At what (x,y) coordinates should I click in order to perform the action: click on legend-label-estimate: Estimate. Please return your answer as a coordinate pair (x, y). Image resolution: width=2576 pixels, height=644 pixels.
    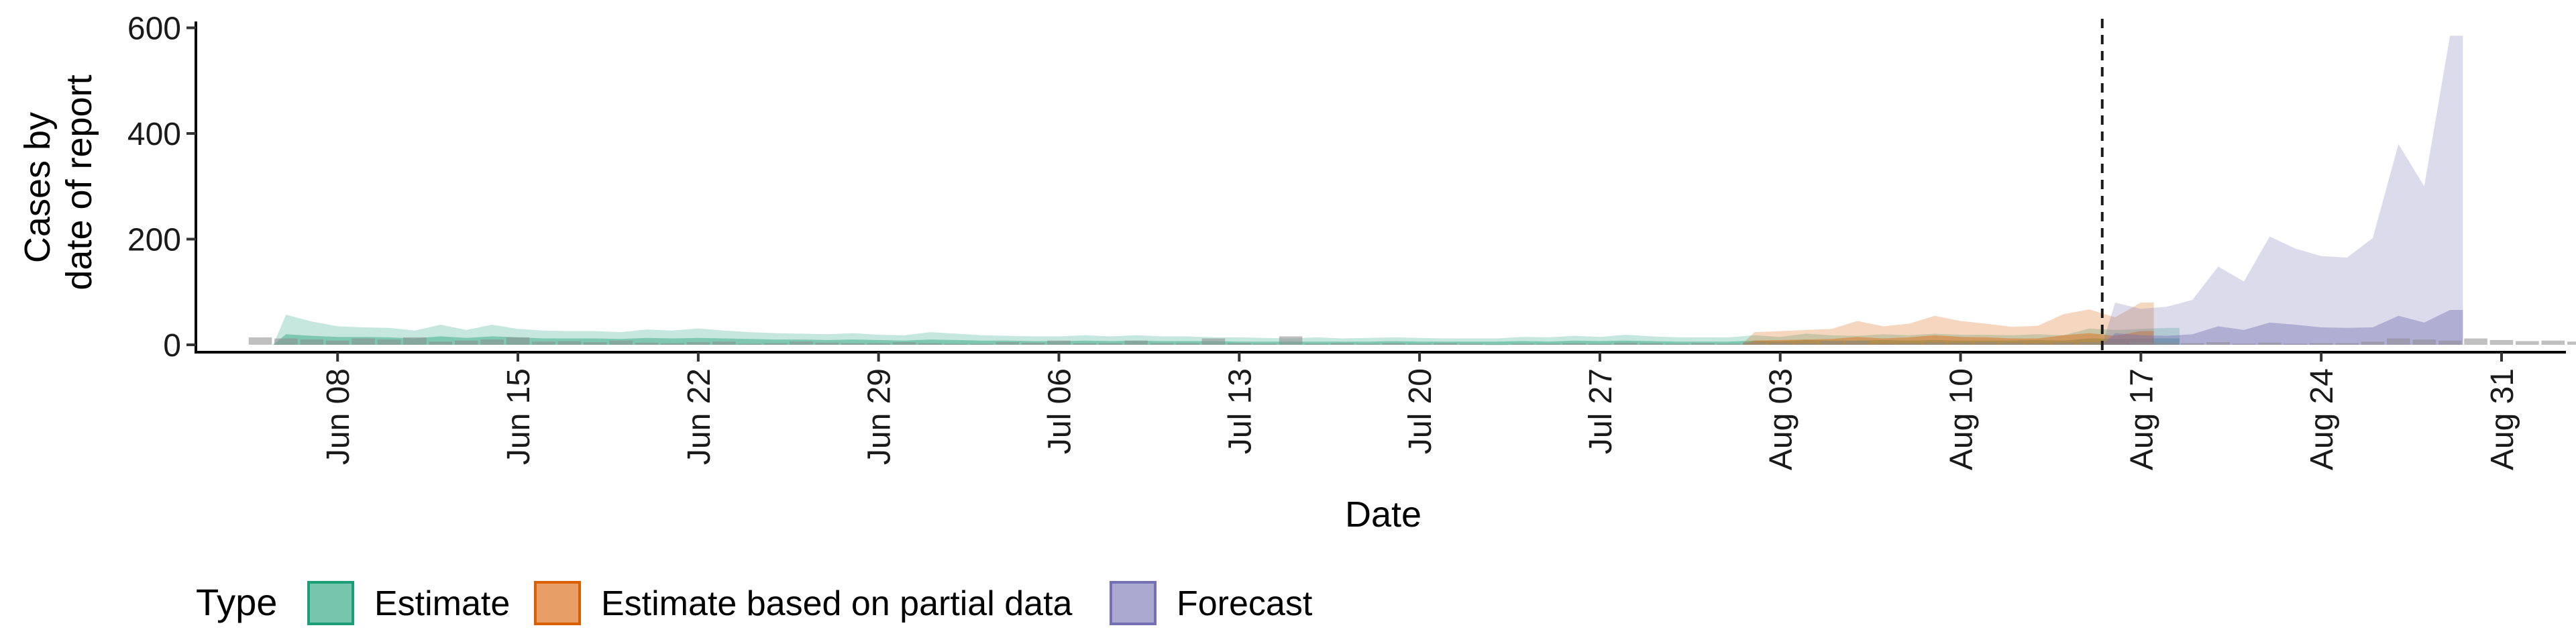
    Looking at the image, I should click on (442, 603).